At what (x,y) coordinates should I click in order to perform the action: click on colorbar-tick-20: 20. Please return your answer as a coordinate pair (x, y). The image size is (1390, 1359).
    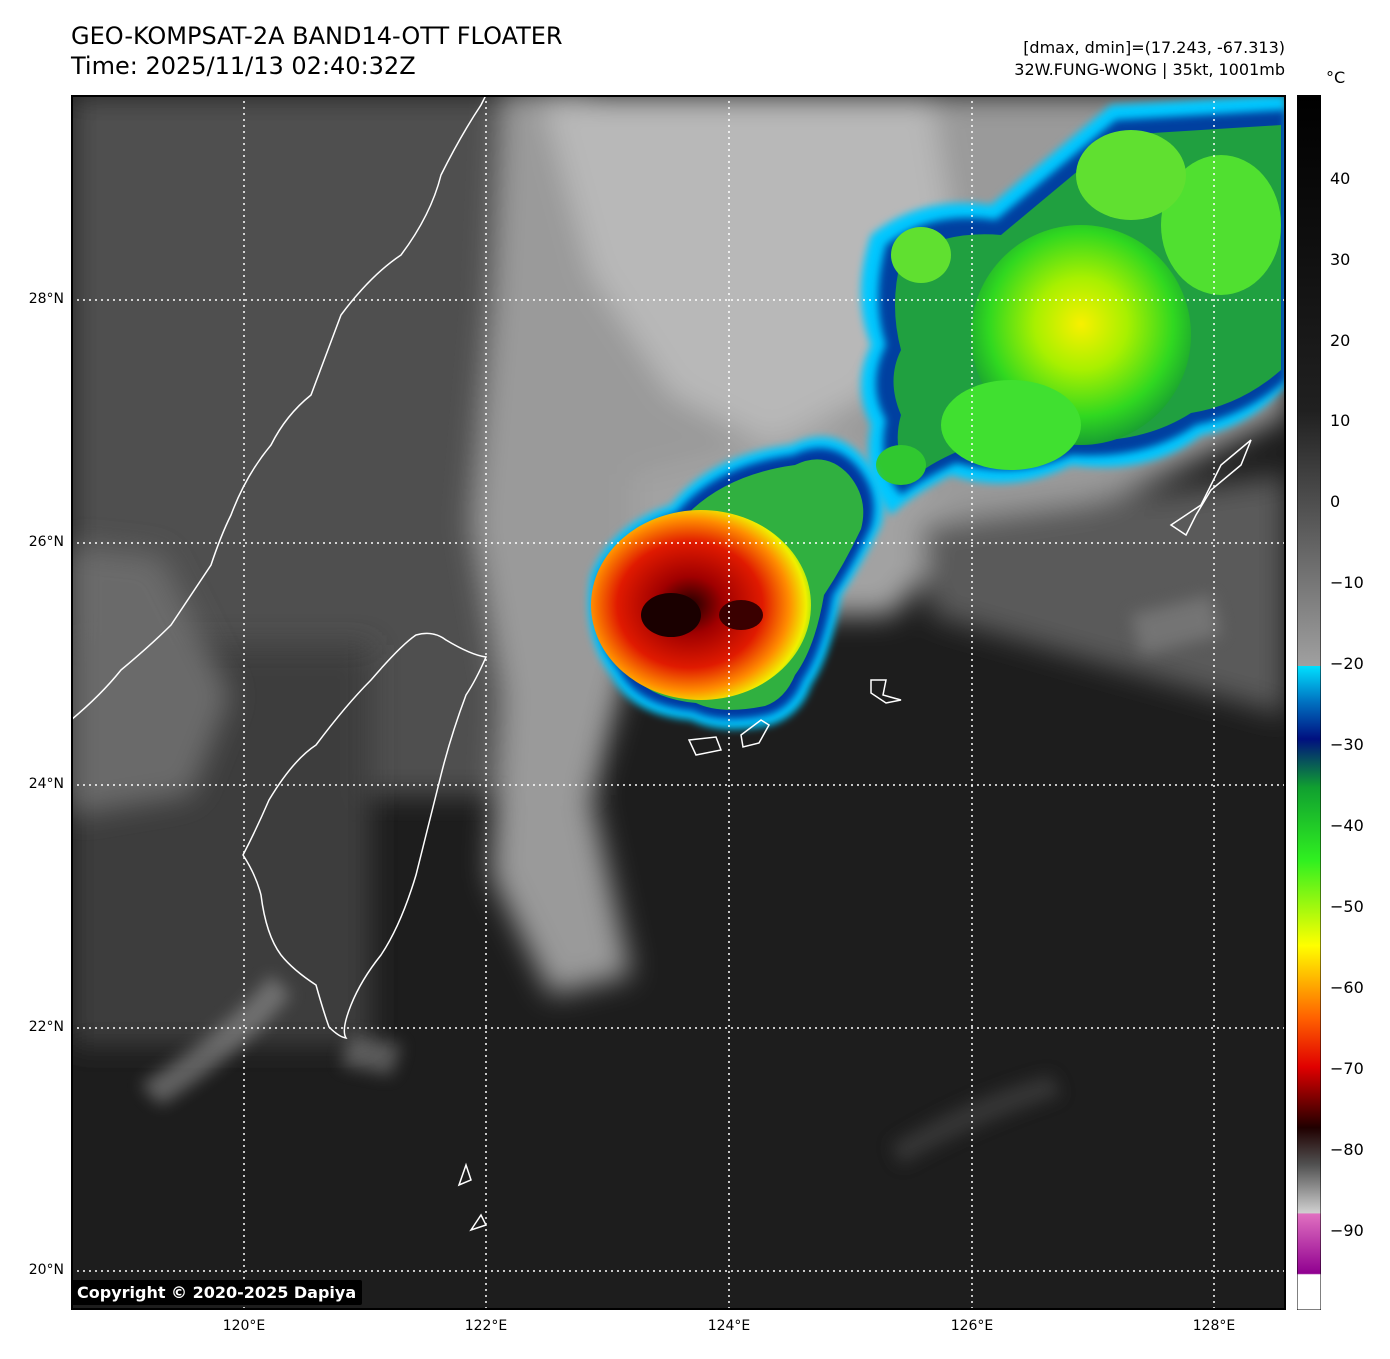
    Looking at the image, I should click on (1340, 340).